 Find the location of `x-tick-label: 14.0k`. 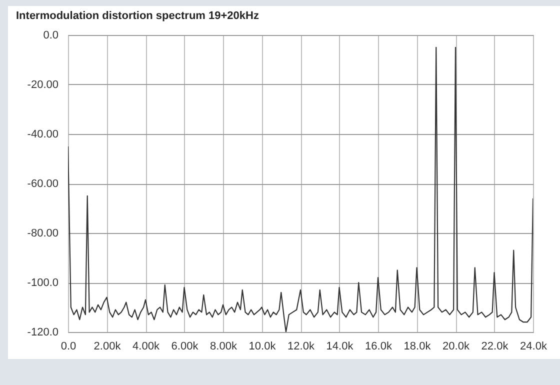

x-tick-label: 14.0k is located at coordinates (340, 346).